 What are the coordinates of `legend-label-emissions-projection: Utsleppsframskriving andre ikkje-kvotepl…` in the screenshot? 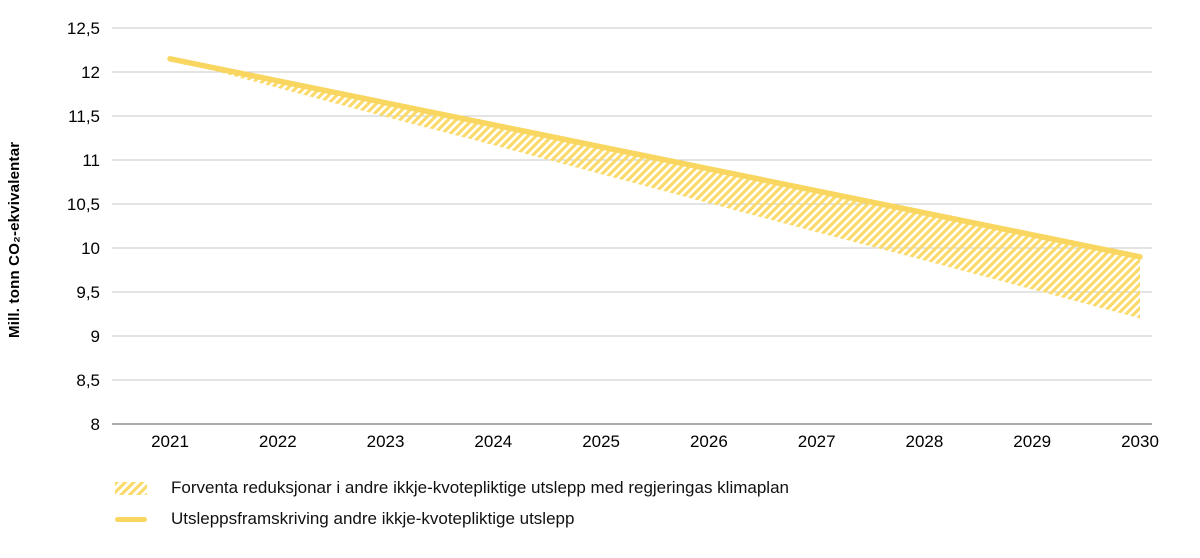 It's located at (373, 518).